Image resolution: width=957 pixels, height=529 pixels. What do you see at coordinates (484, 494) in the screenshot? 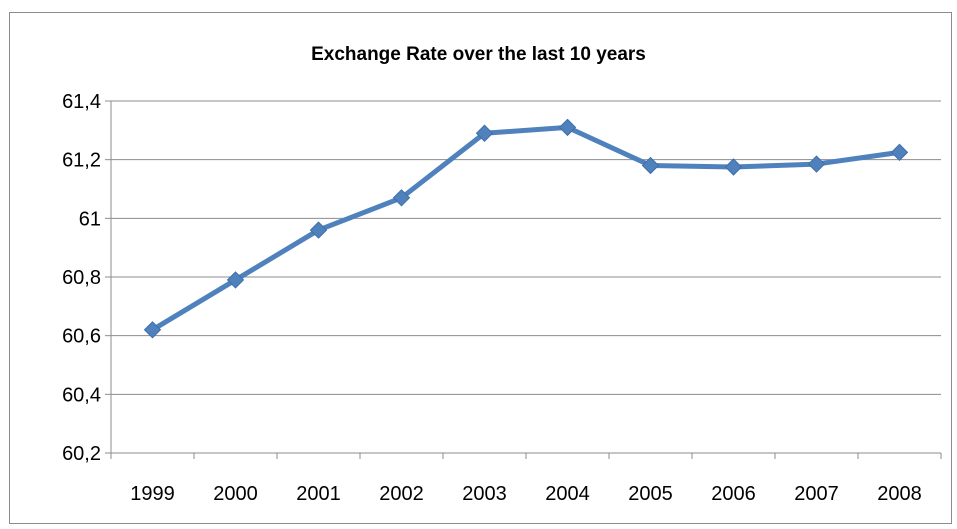
I see `x-tick-label: 2003` at bounding box center [484, 494].